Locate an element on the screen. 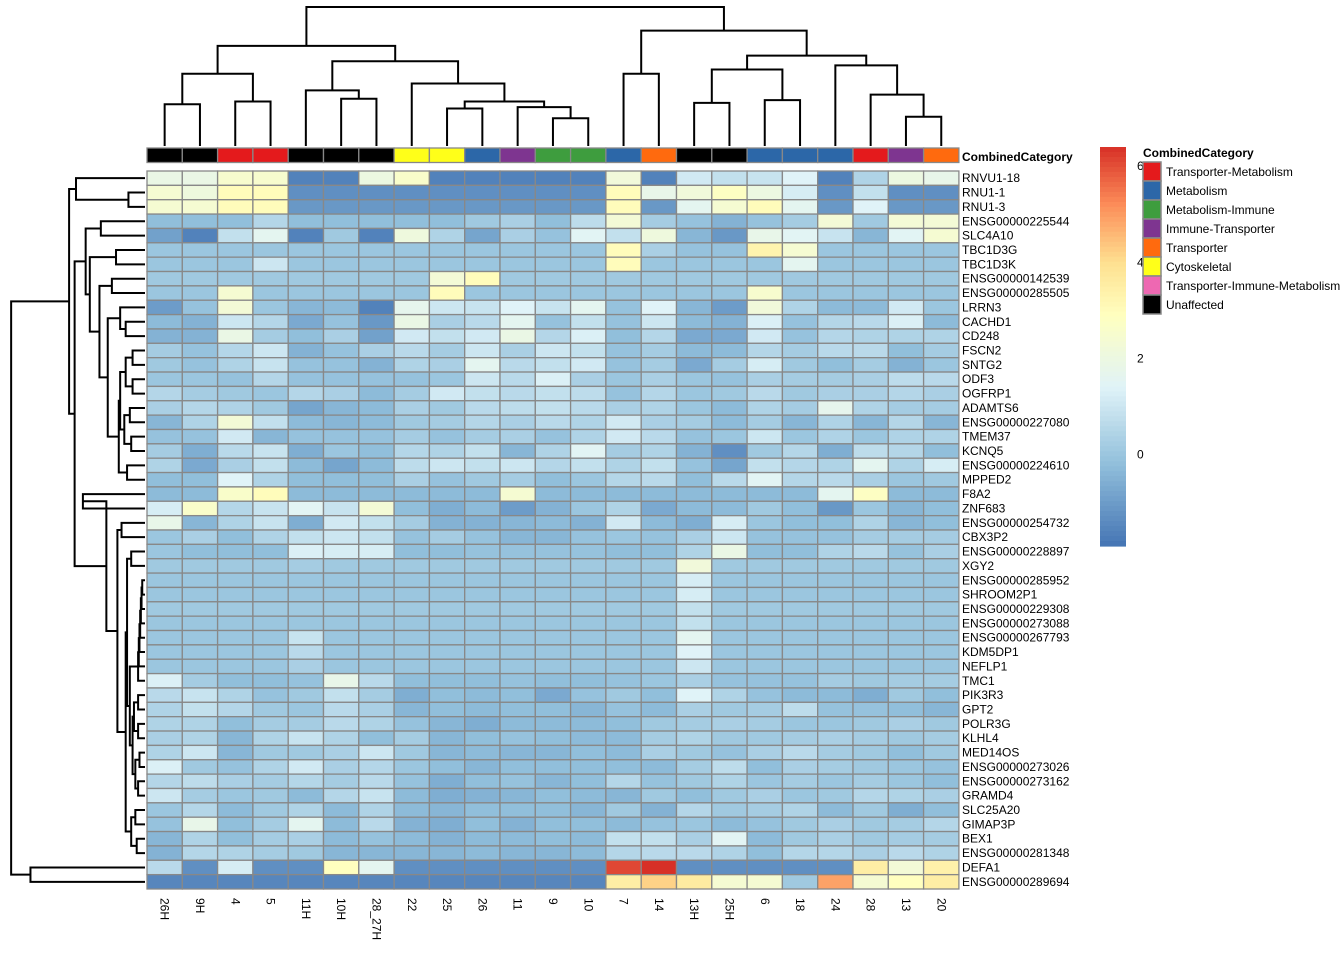 This screenshot has height=965, width=1344. column-label: 24 is located at coordinates (835, 905).